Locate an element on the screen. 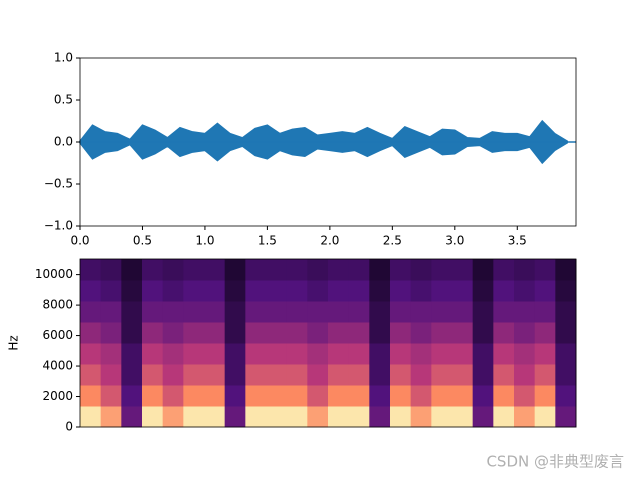  x-tick-label: 2.0 is located at coordinates (329, 241).